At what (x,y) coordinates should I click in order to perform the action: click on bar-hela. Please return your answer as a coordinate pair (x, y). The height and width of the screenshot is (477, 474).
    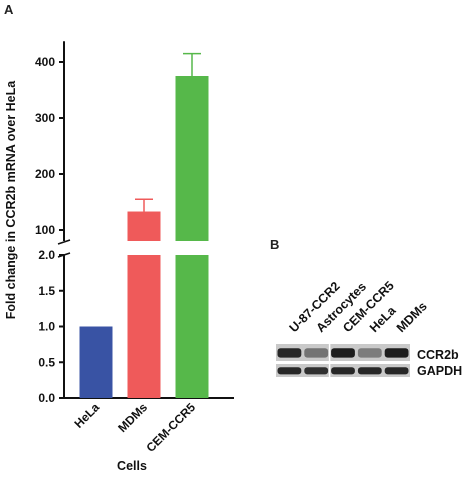
    Looking at the image, I should click on (96, 362).